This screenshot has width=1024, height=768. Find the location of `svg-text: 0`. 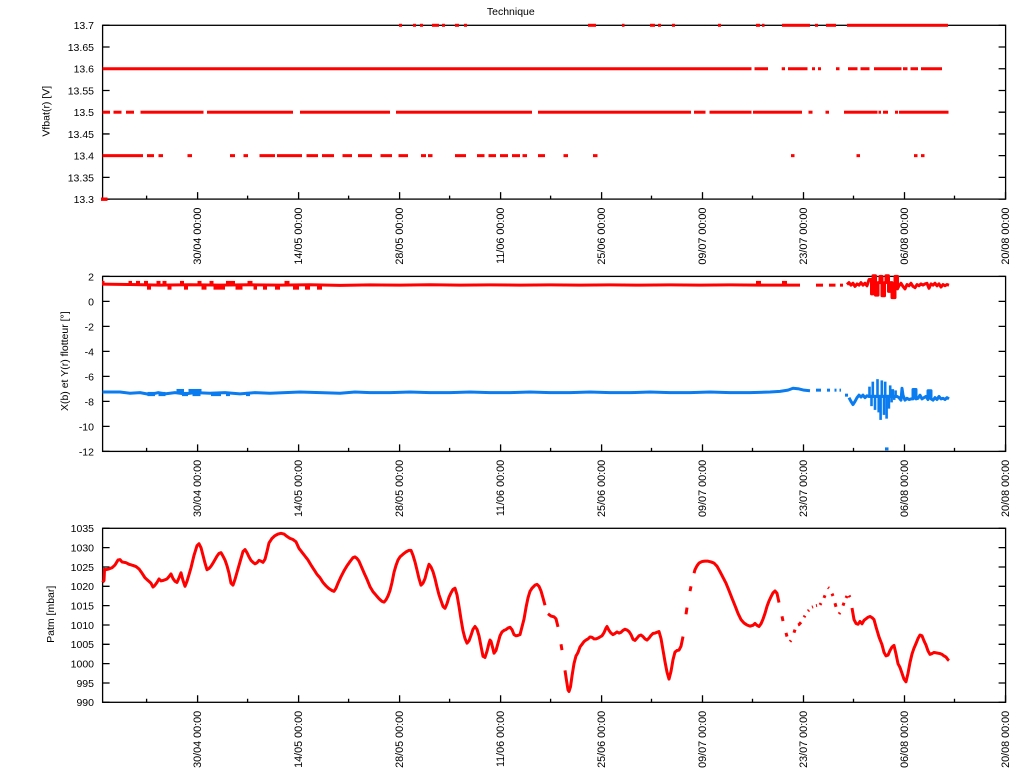

svg-text: 0 is located at coordinates (91, 302).